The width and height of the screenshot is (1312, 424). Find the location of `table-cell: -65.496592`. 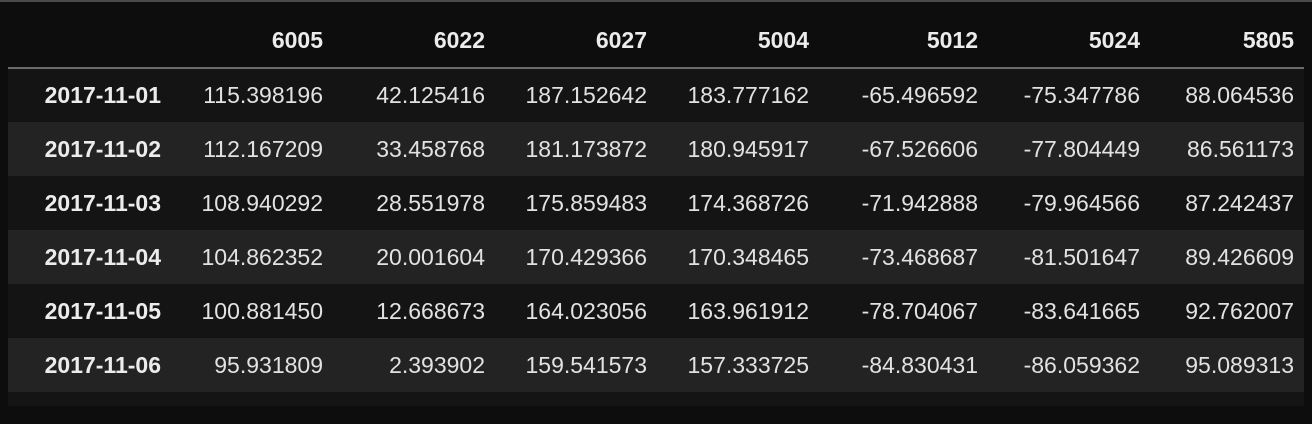

table-cell: -65.496592 is located at coordinates (919, 95).